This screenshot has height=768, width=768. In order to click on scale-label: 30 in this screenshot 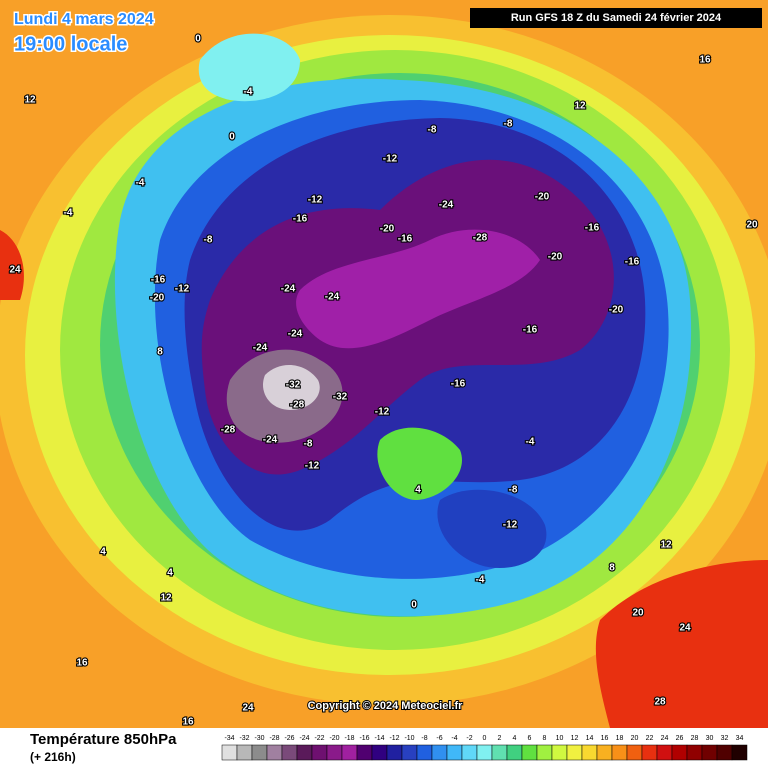, I will do `click(710, 738)`.